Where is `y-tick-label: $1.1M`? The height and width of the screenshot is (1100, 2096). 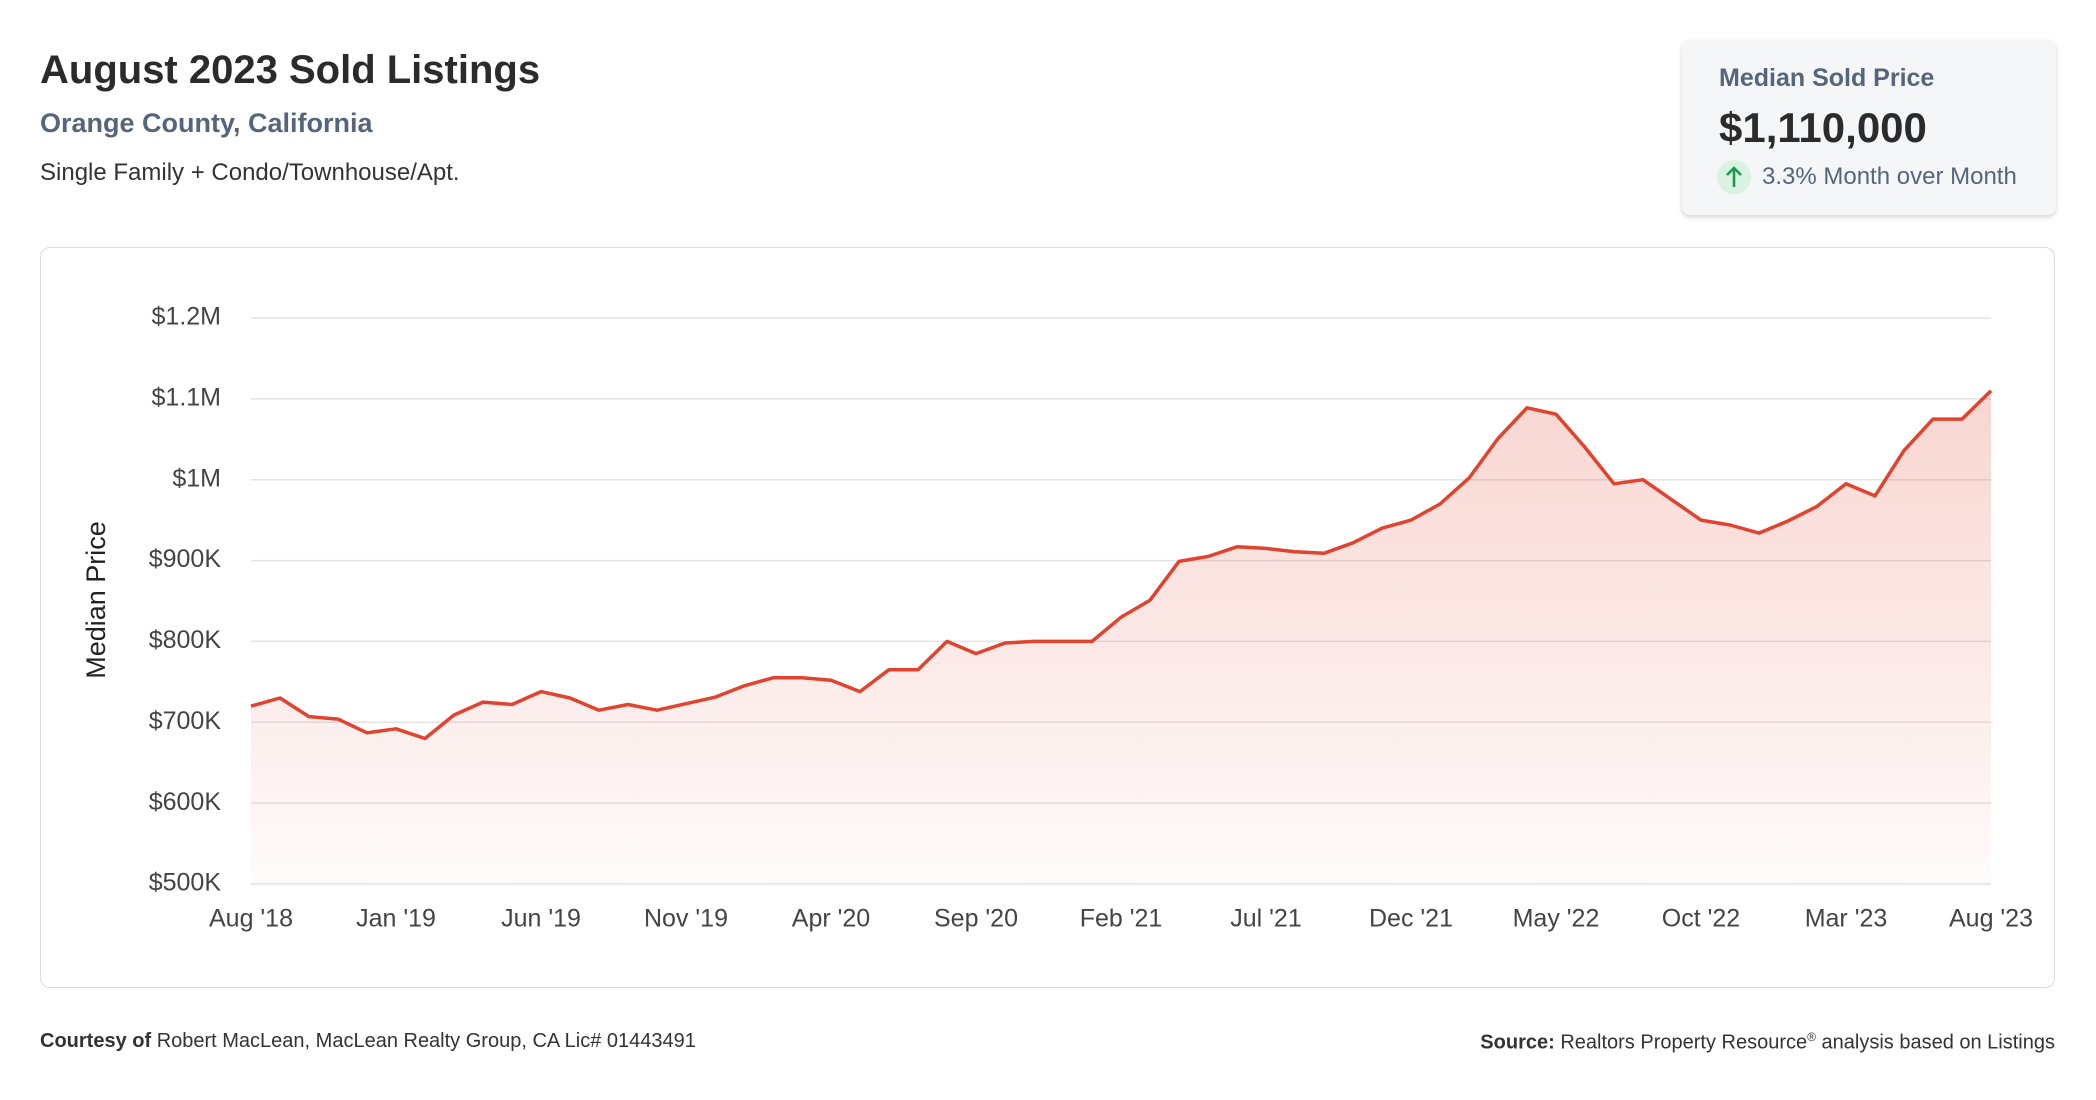
y-tick-label: $1.1M is located at coordinates (186, 397).